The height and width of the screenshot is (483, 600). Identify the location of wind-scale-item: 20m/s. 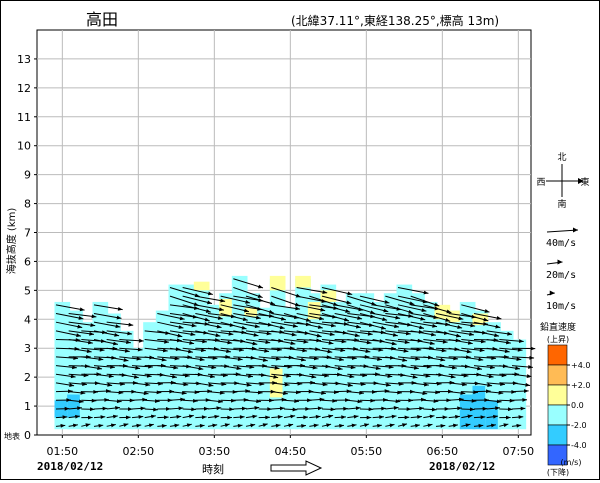
(561, 271).